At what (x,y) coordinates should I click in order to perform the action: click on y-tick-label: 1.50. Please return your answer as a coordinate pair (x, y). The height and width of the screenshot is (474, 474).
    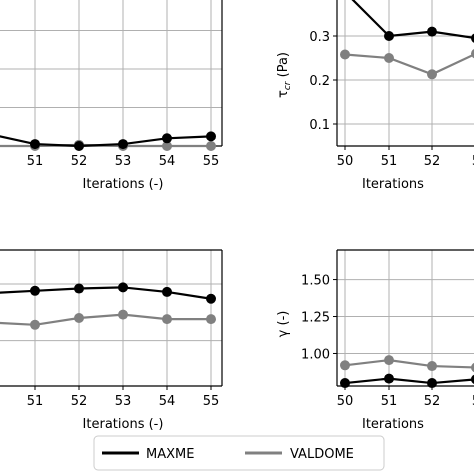
    Looking at the image, I should click on (315, 281).